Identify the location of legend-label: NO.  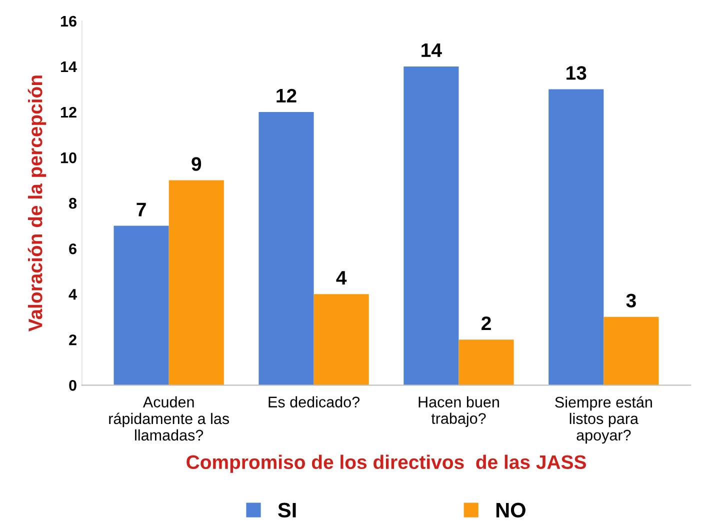
(511, 510).